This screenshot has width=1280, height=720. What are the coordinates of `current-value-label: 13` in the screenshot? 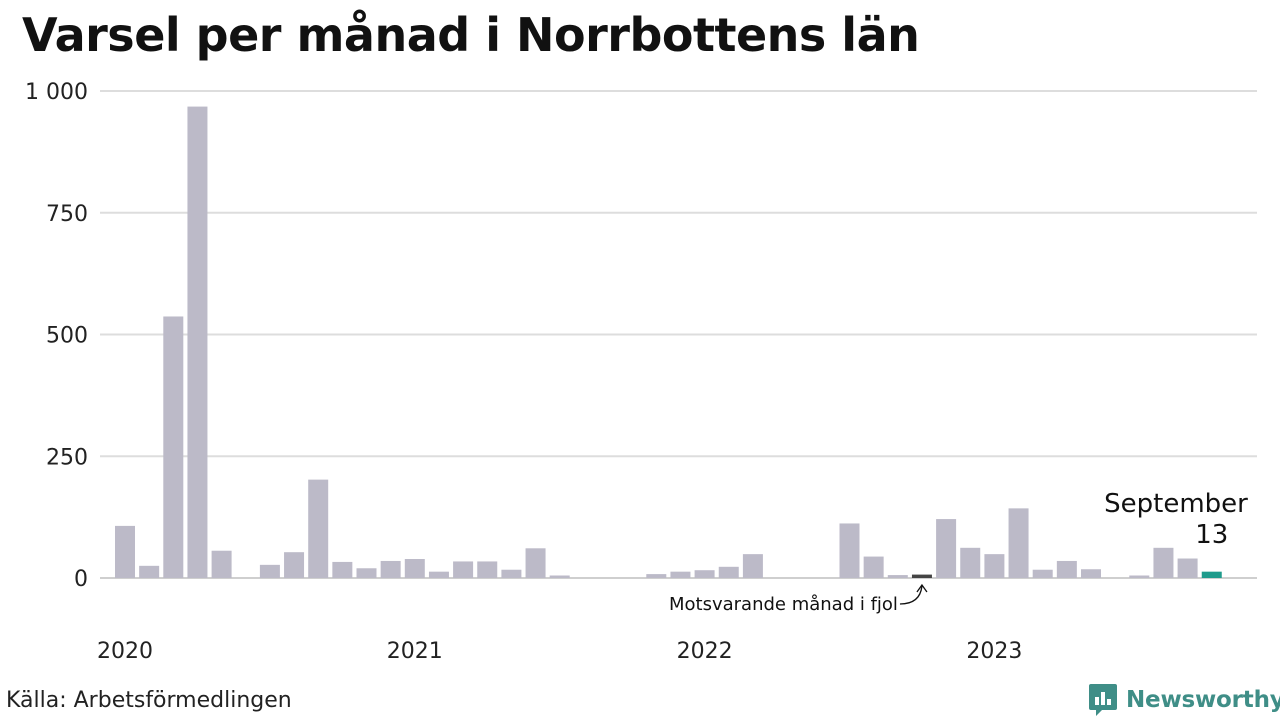 It's located at (1211, 535).